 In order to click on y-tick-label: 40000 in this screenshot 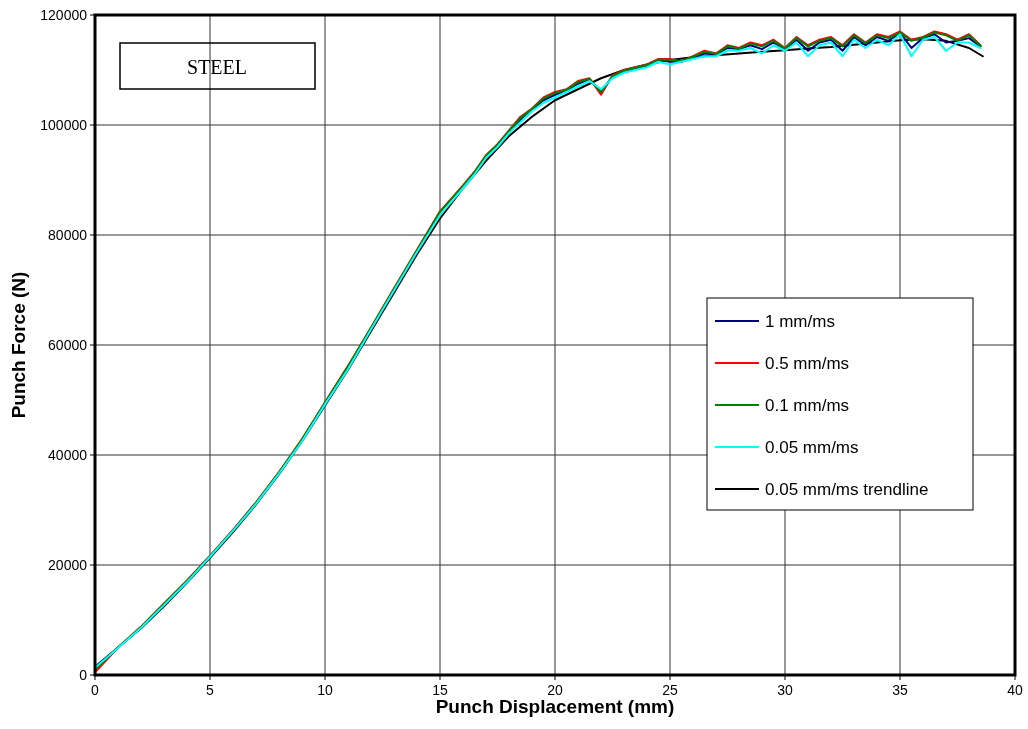, I will do `click(68, 455)`.